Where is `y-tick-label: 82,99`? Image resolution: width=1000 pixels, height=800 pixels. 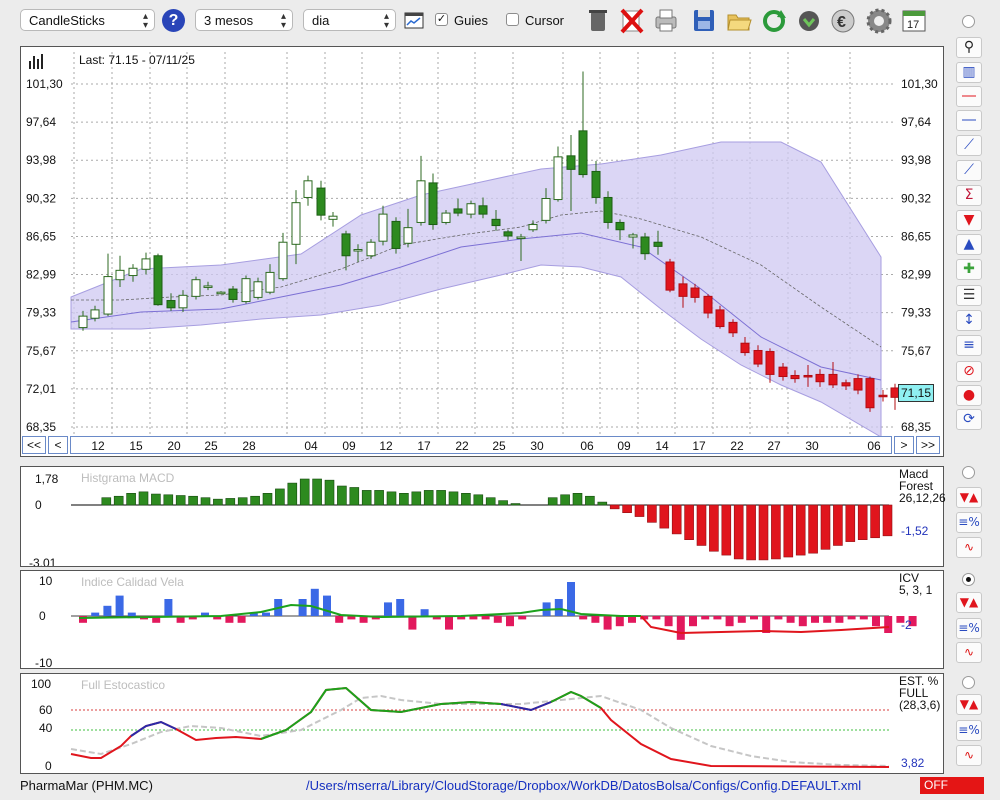 y-tick-label: 82,99 is located at coordinates (41, 275).